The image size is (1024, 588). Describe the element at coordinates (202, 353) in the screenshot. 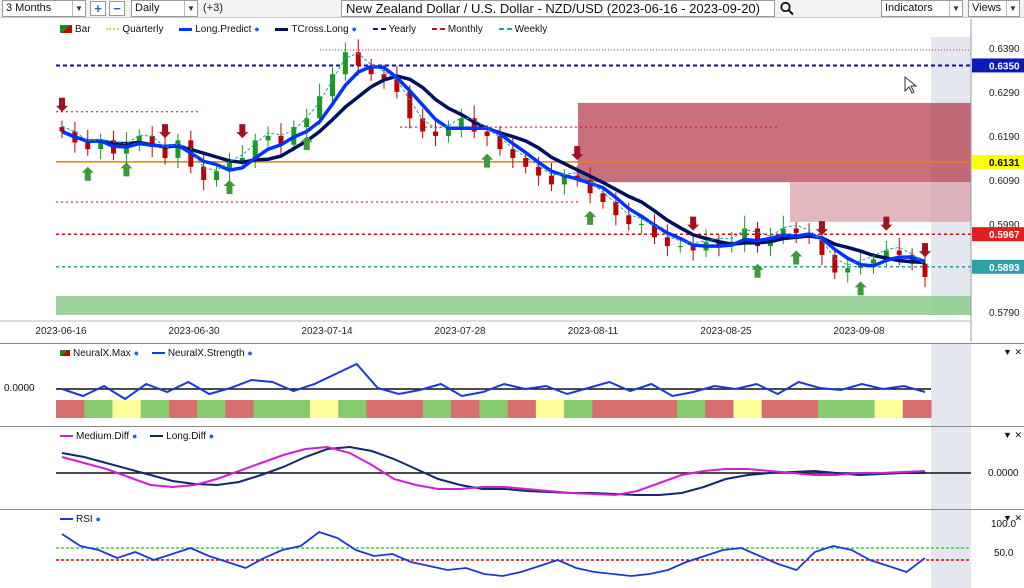

I see `legend-neuralx-strength: NeuralX.Strength ●` at that location.